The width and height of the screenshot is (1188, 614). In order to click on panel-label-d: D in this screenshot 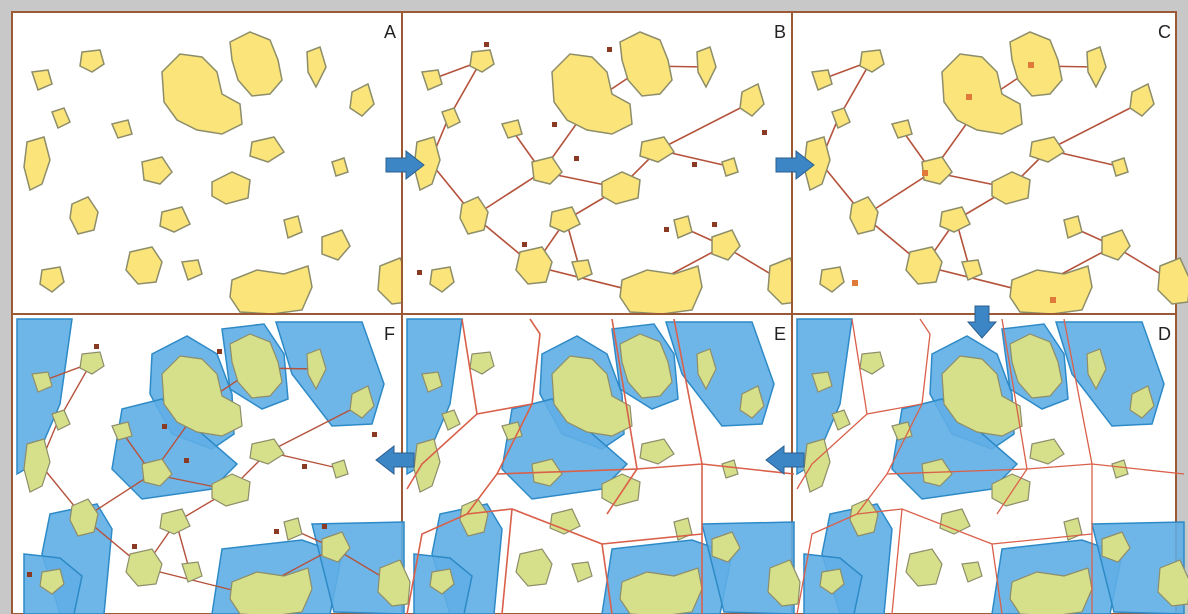, I will do `click(1164, 334)`.